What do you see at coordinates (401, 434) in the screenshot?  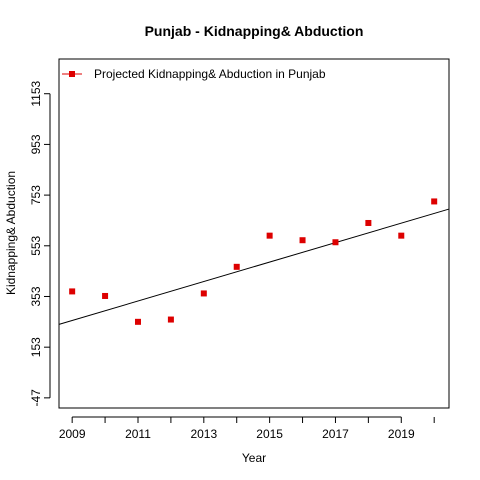 I see `x-tick-label: 2019` at bounding box center [401, 434].